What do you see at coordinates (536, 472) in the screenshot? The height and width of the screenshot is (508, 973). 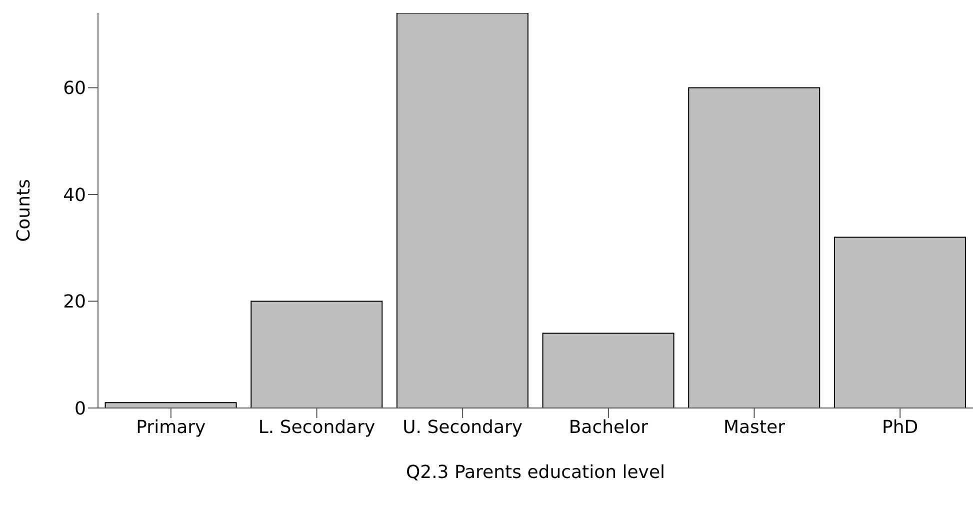 I see `x-axis-title: Q2.3 Parents education level` at bounding box center [536, 472].